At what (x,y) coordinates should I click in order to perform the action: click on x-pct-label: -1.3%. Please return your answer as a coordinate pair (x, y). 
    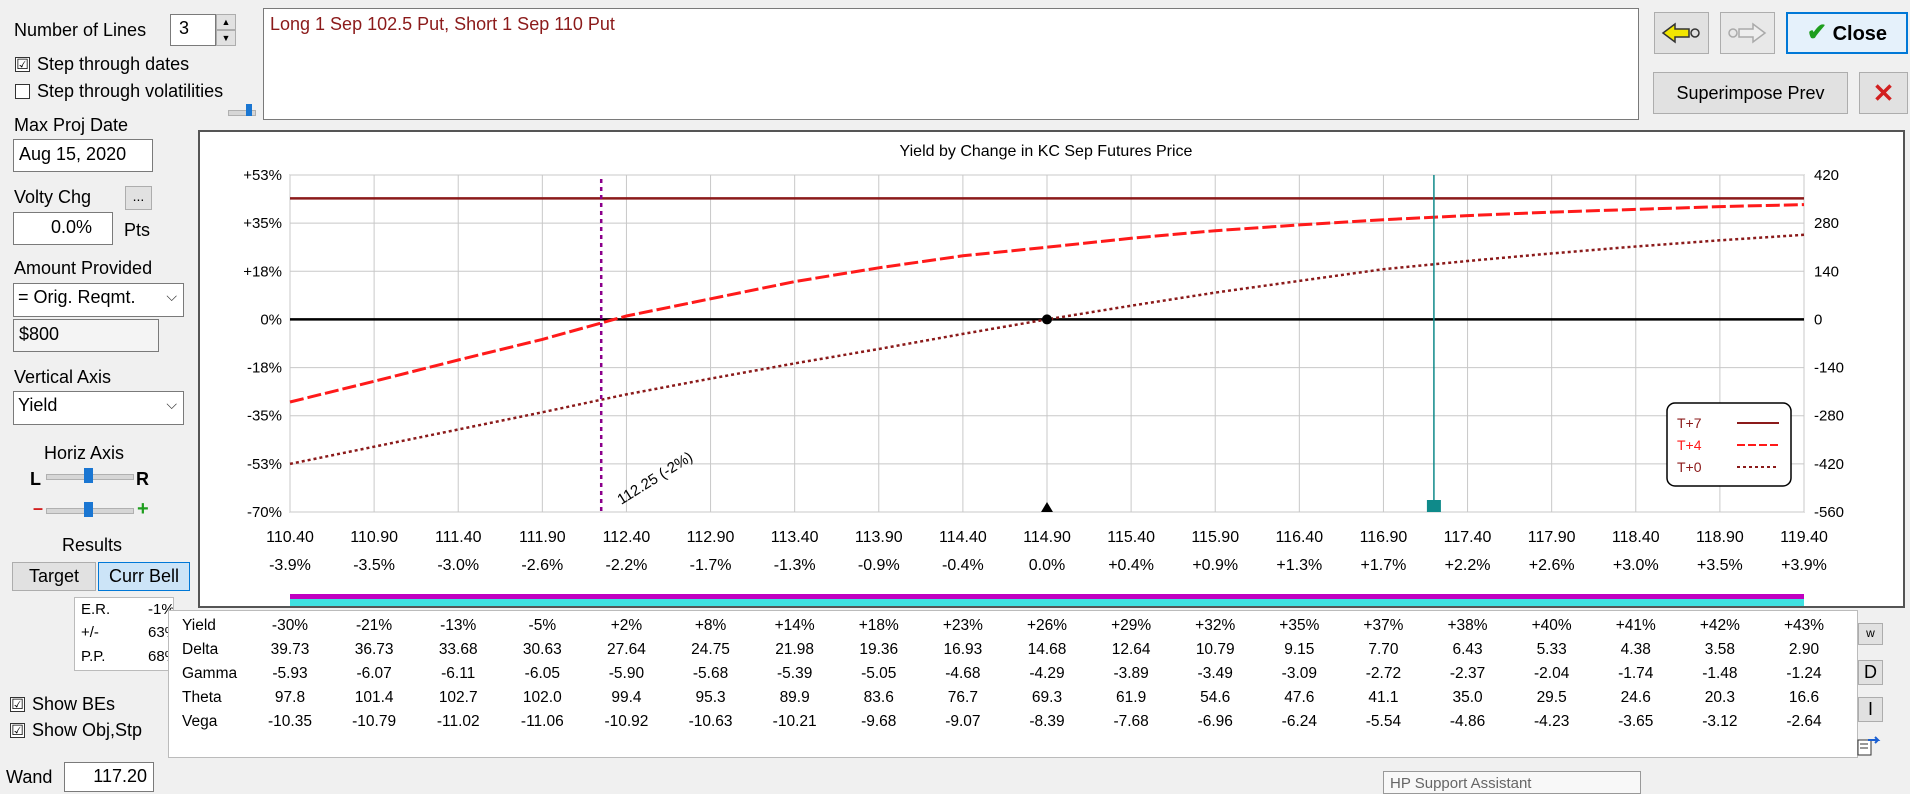
    Looking at the image, I should click on (795, 565).